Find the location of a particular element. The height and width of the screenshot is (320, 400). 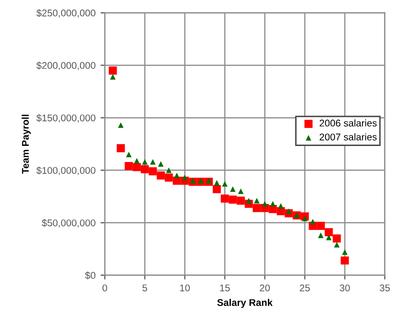

x-tick-label: 15 is located at coordinates (225, 288).